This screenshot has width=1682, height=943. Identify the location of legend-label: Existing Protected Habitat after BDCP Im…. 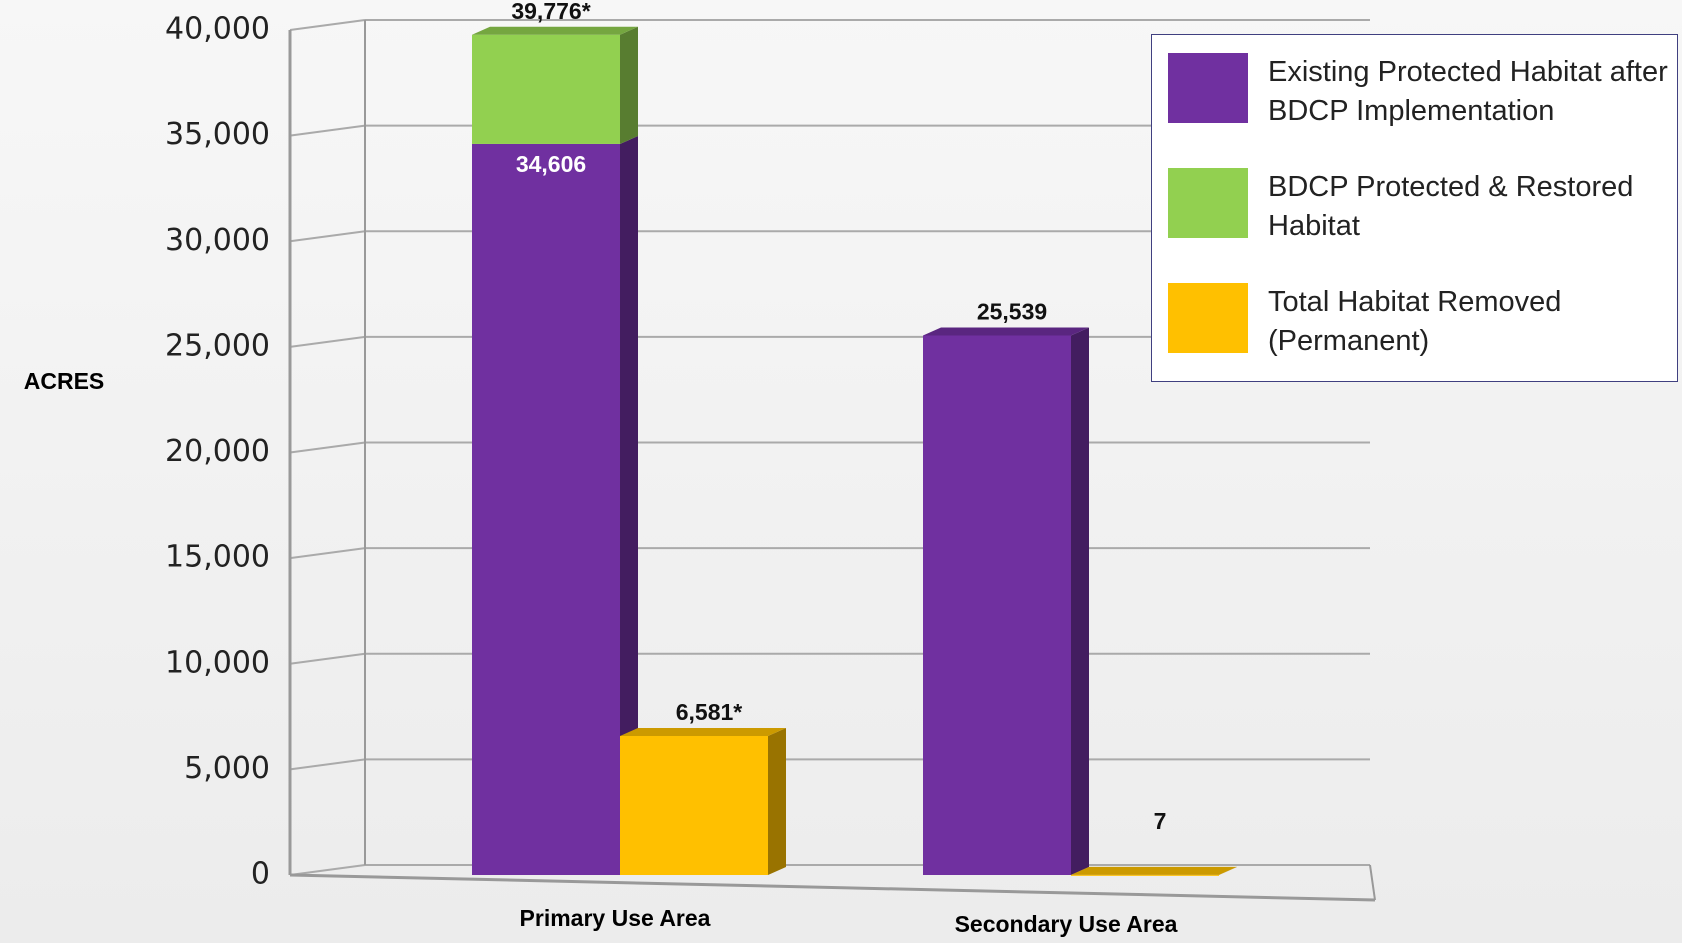
(1468, 91).